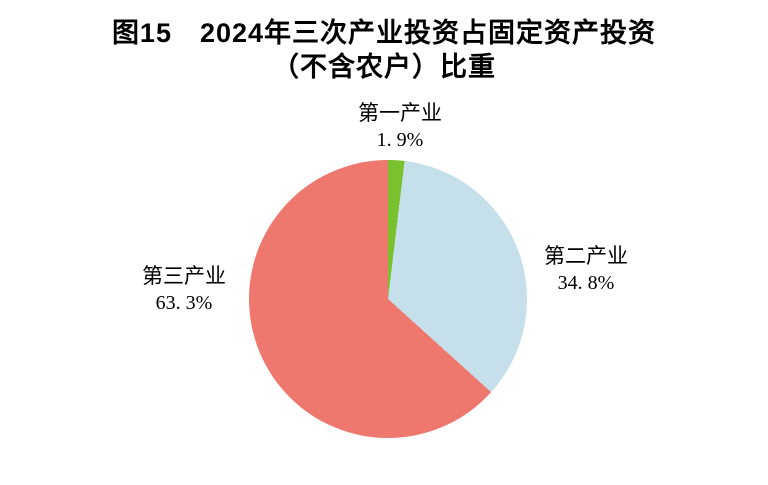  Describe the element at coordinates (400, 113) in the screenshot. I see `slice-label-text: 第一产业` at that location.